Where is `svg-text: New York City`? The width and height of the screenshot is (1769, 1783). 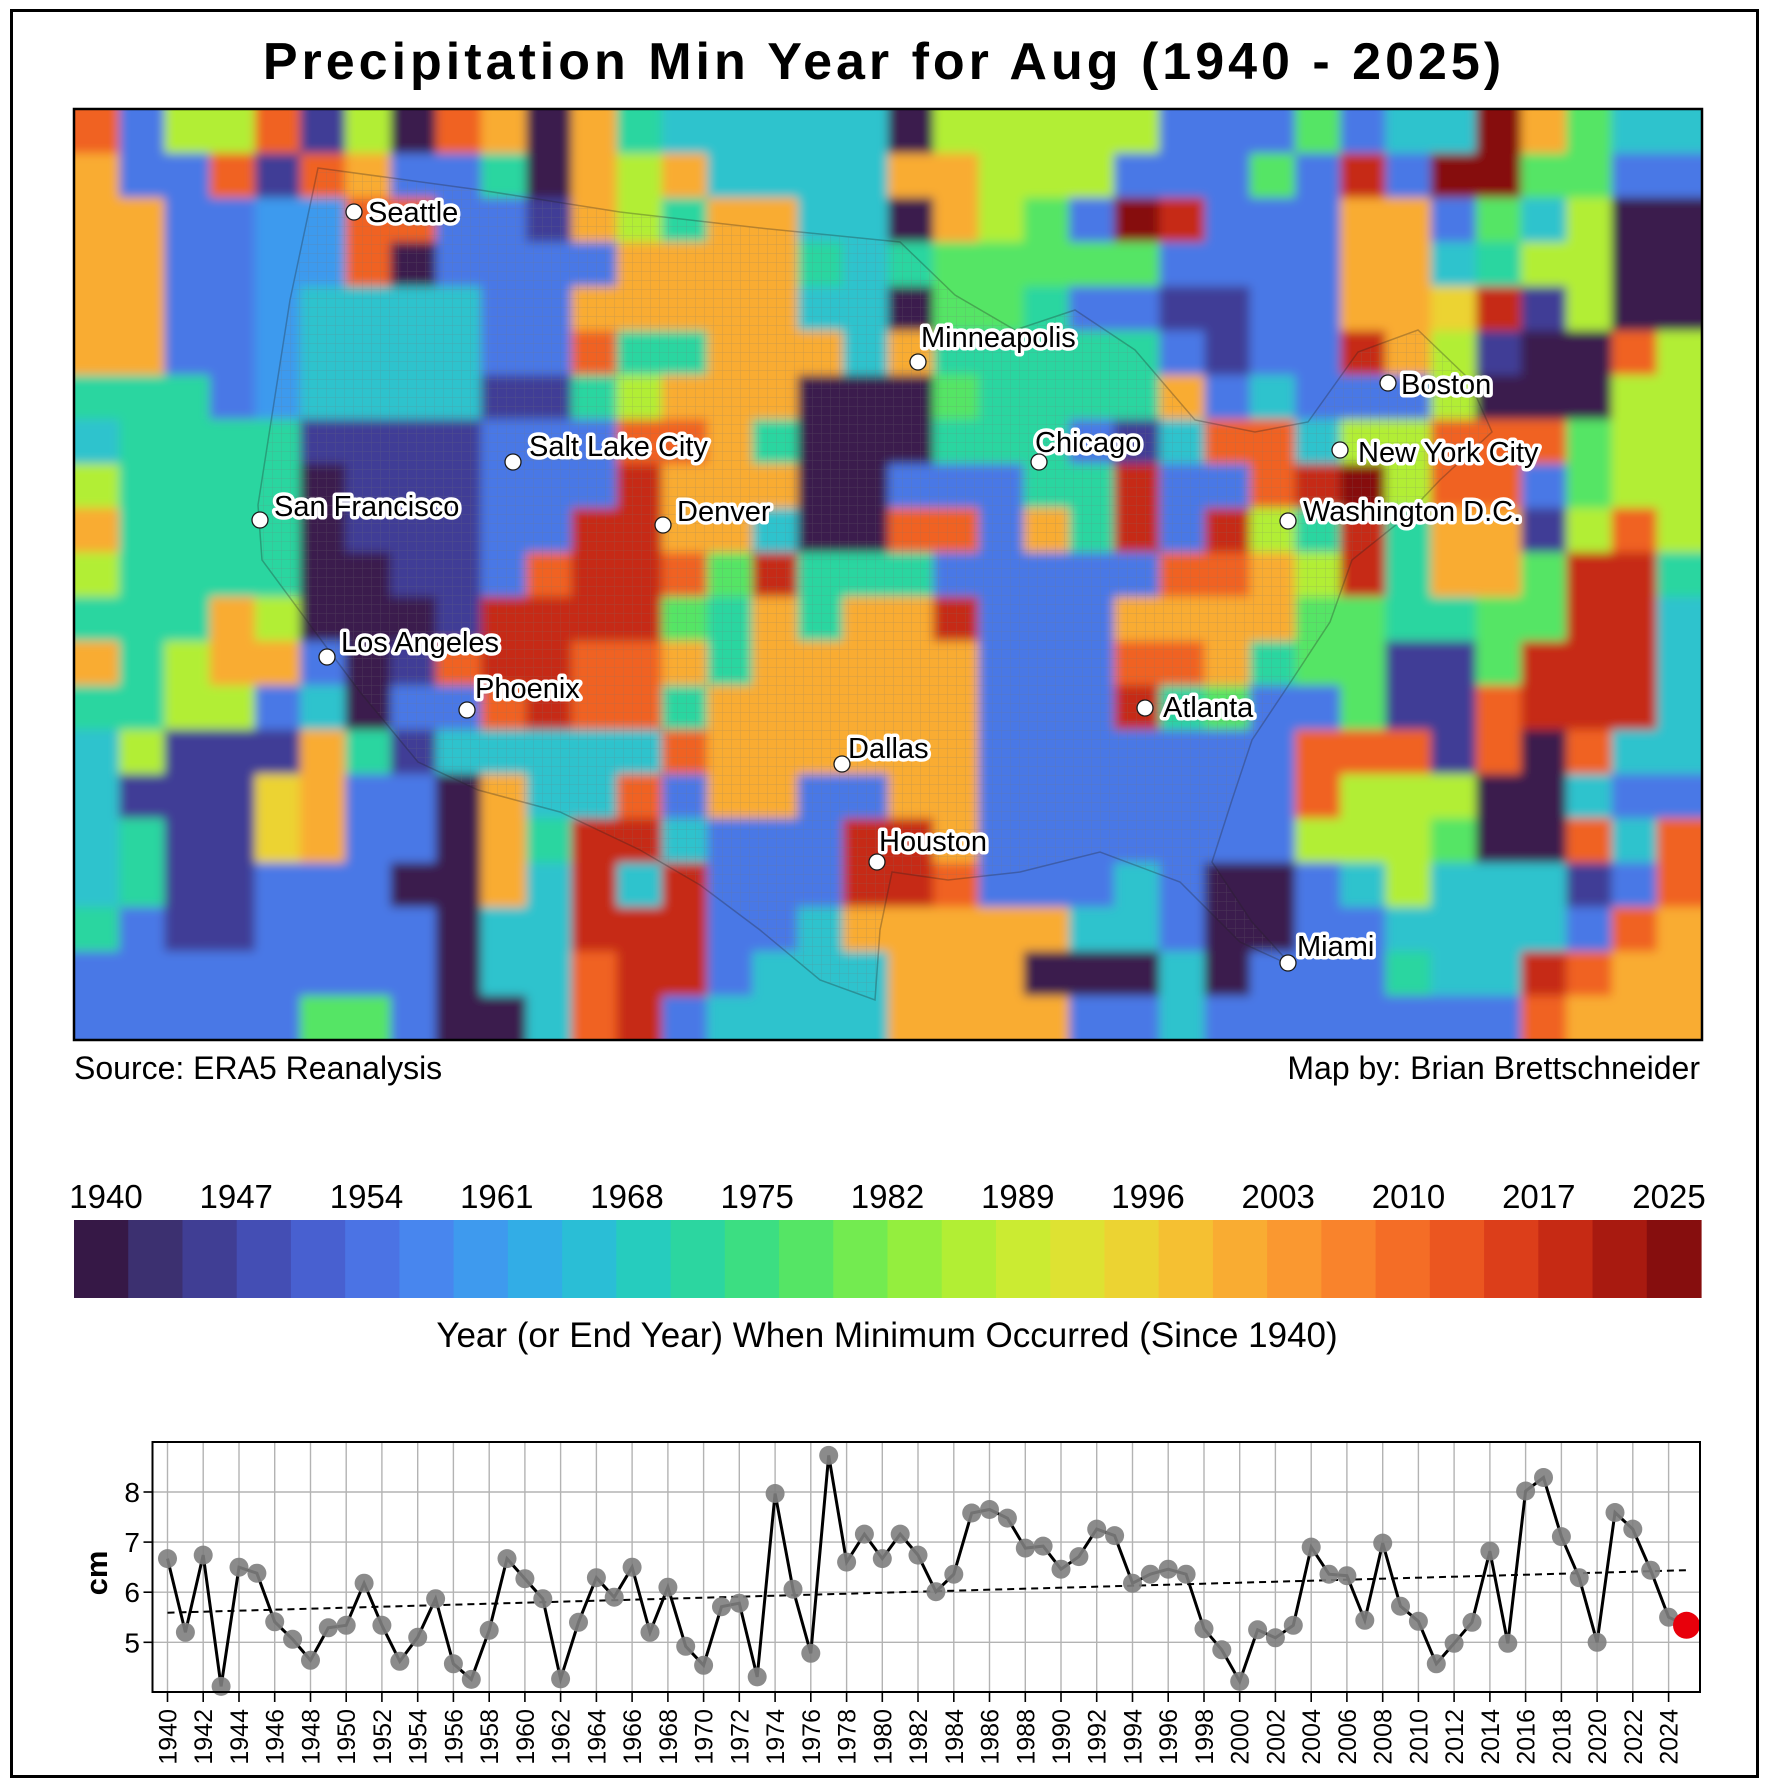
svg-text: New York City is located at coordinates (1448, 453).